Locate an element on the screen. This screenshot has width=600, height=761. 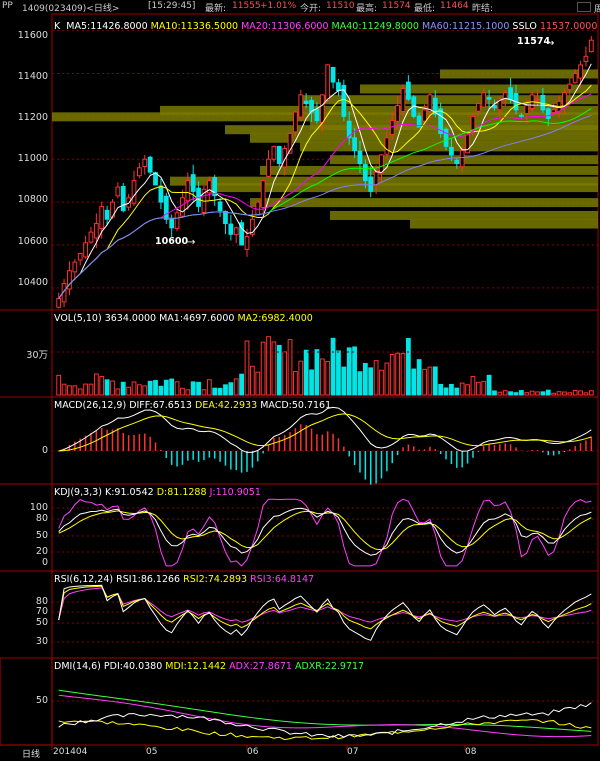
dmi-adxr-line is located at coordinates (325, 710).